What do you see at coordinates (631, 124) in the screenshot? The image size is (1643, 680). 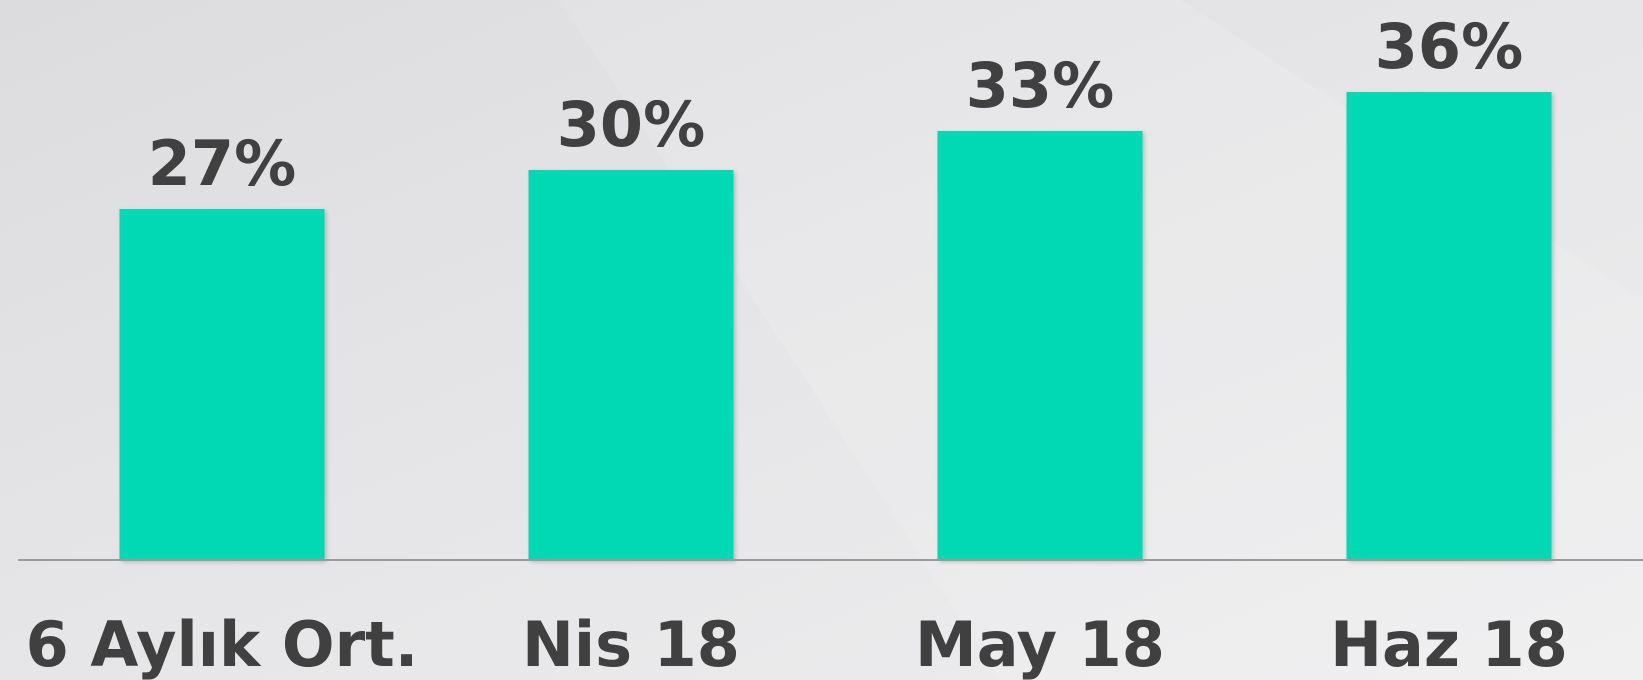 I see `value-label: 30%` at bounding box center [631, 124].